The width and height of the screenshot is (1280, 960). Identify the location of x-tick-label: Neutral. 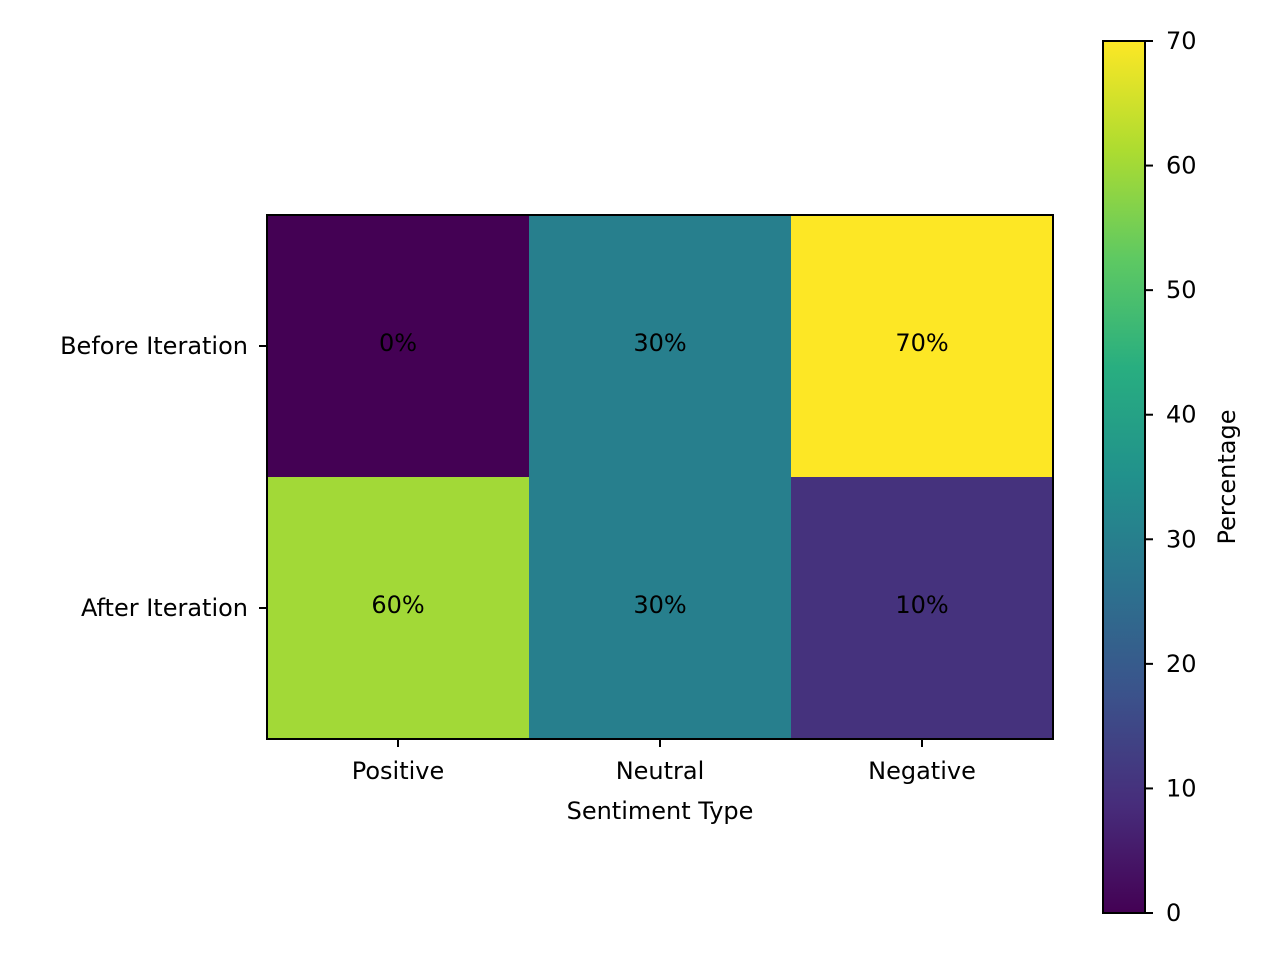
(660, 771).